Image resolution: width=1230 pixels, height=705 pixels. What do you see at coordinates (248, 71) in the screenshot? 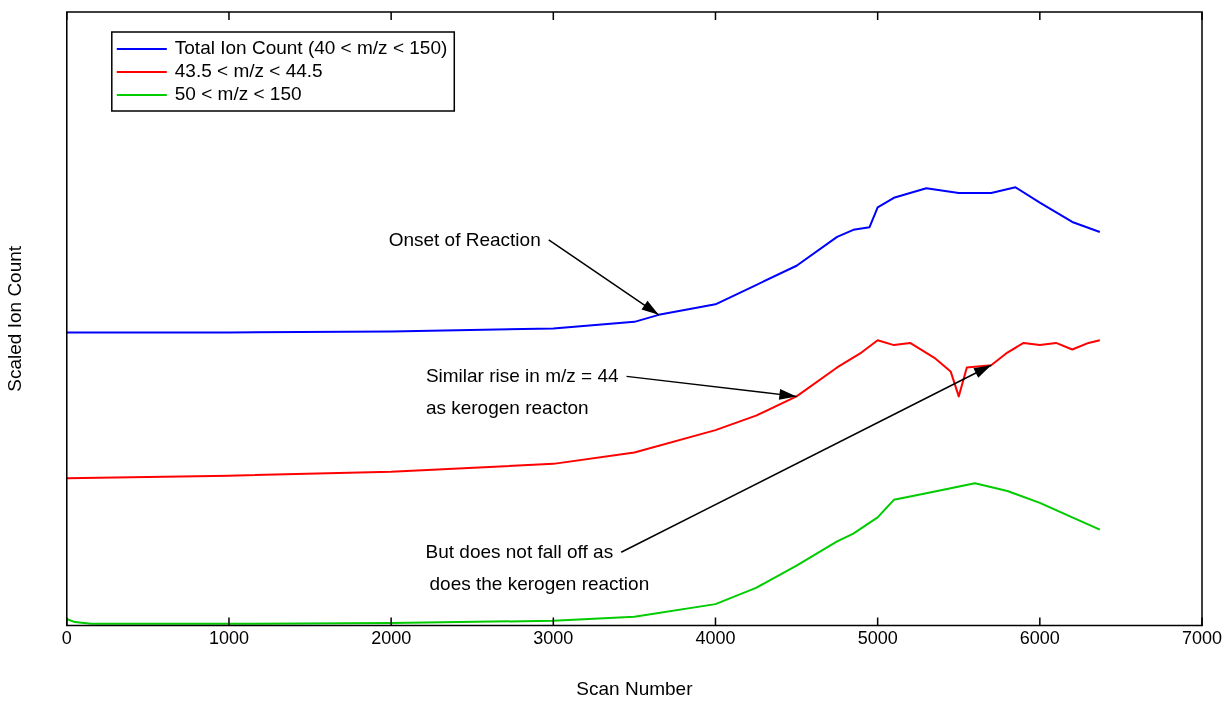
I see `legend-label: 43.5 < m/z < 44.5` at bounding box center [248, 71].